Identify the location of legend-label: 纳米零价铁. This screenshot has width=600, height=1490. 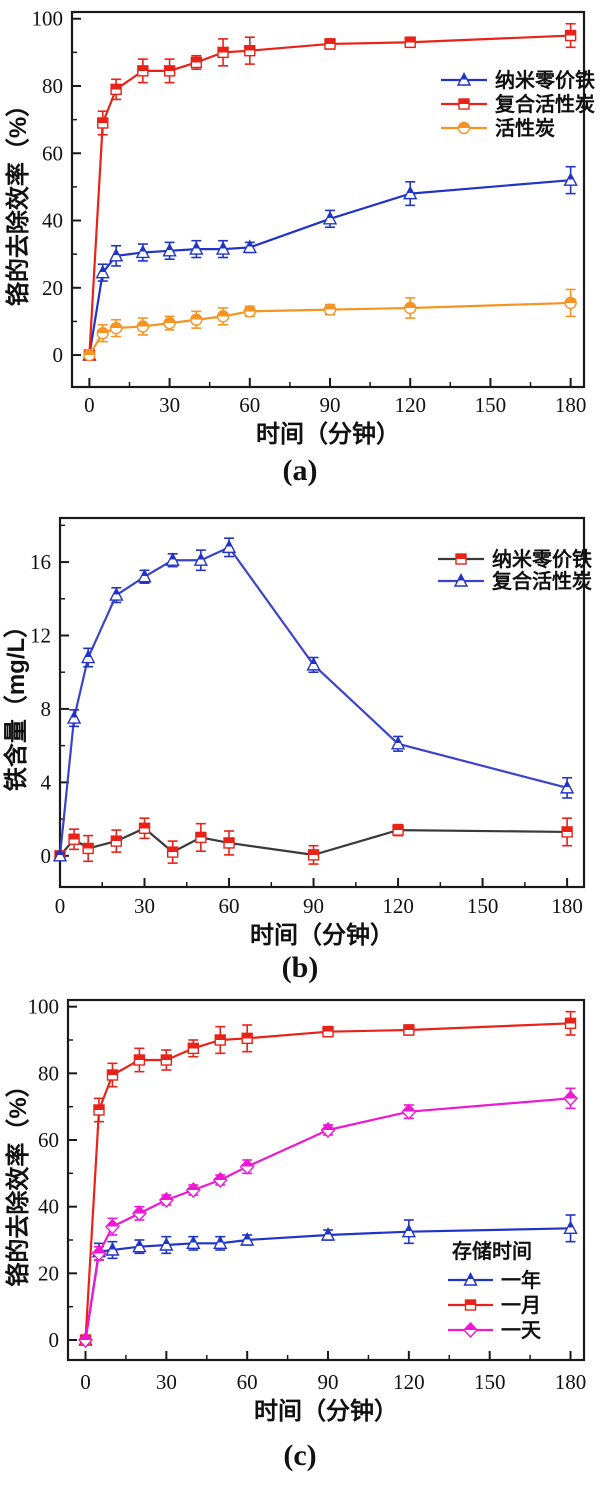
(545, 80).